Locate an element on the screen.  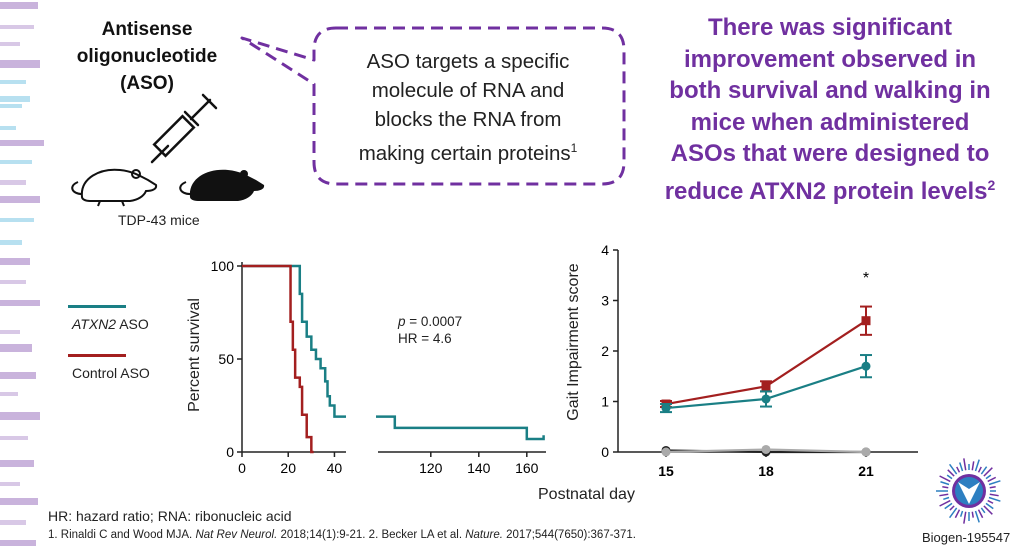
headline-line-text: reduce ATXN2 protein levels is located at coordinates (826, 191).